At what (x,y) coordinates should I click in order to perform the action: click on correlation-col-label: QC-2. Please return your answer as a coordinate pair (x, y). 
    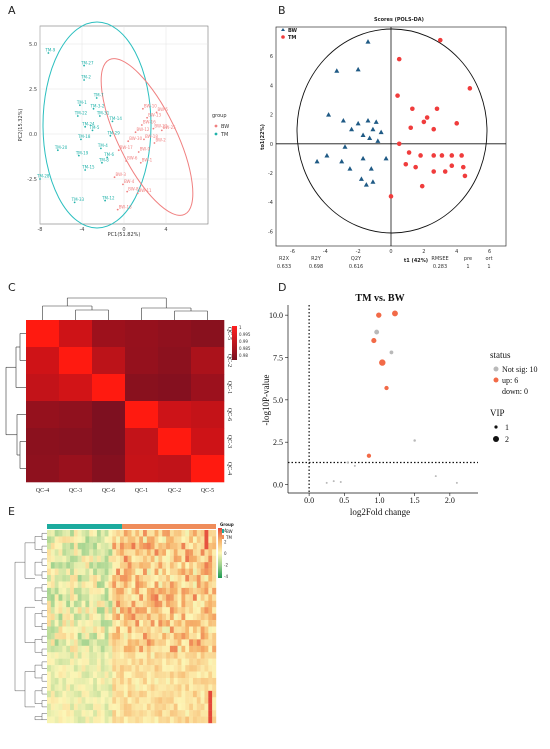
    Looking at the image, I should click on (174, 491).